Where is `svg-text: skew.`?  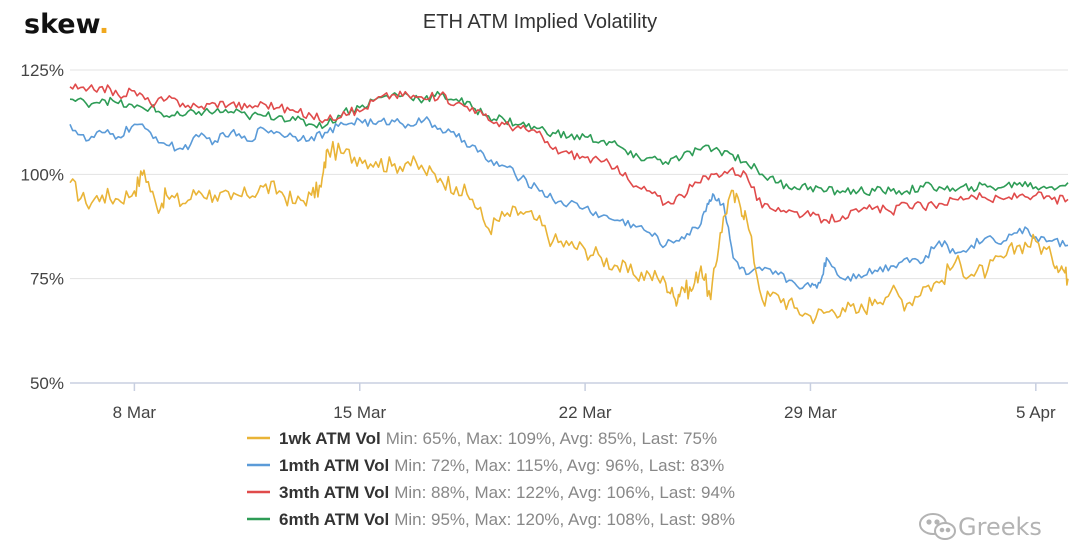
svg-text: skew. is located at coordinates (66, 24).